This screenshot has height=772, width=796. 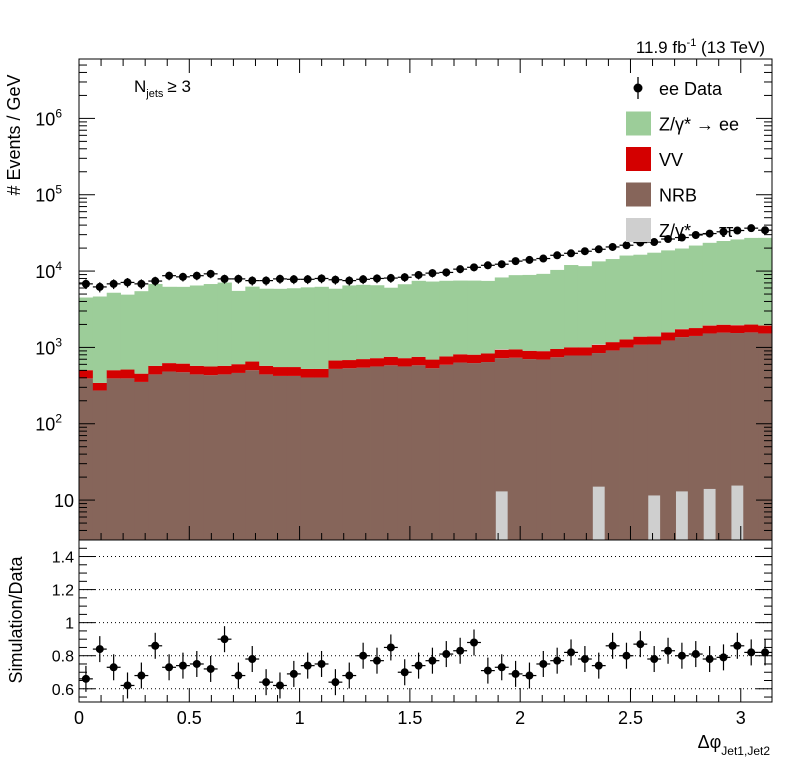 What do you see at coordinates (425, 662) in the screenshot?
I see `ratio-points` at bounding box center [425, 662].